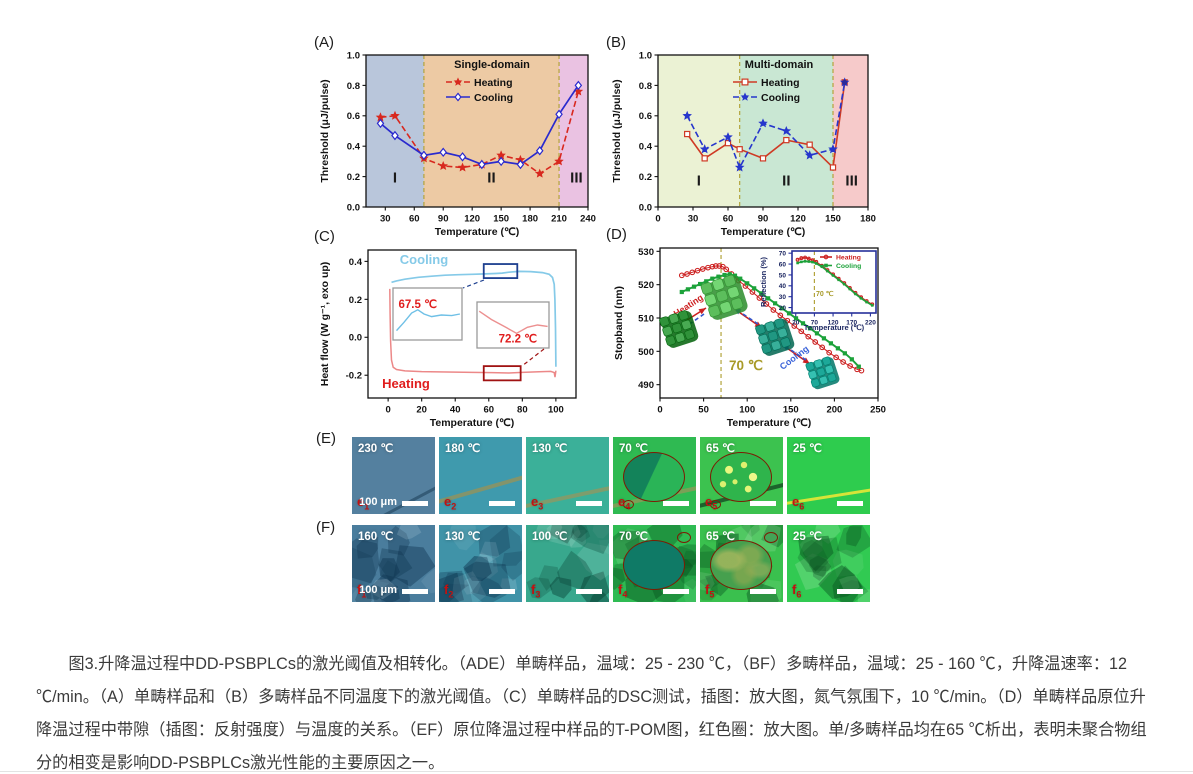  Describe the element at coordinates (418, 304) in the screenshot. I see `svg-text: 67.5 ℃` at that location.